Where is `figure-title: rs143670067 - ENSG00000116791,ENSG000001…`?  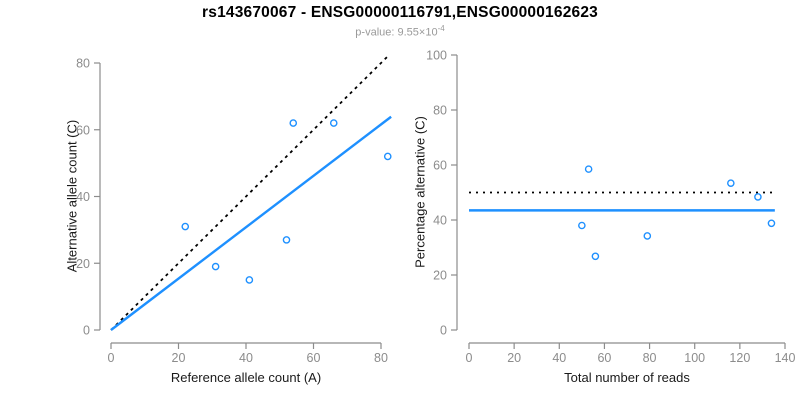
figure-title: rs143670067 - ENSG00000116791,ENSG000001… is located at coordinates (400, 12).